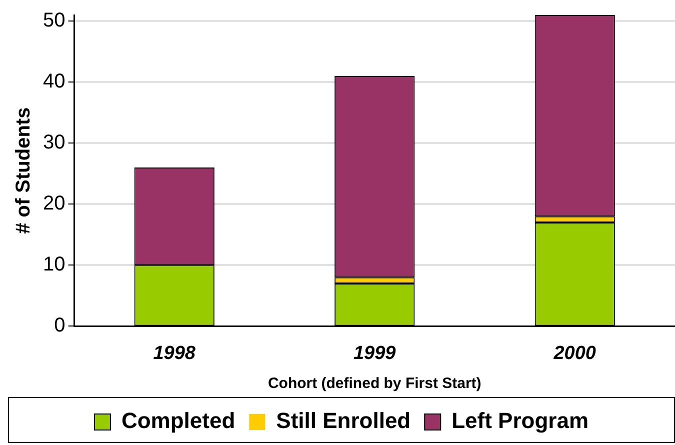  Describe the element at coordinates (60, 325) in the screenshot. I see `y-tick-label: 0` at that location.